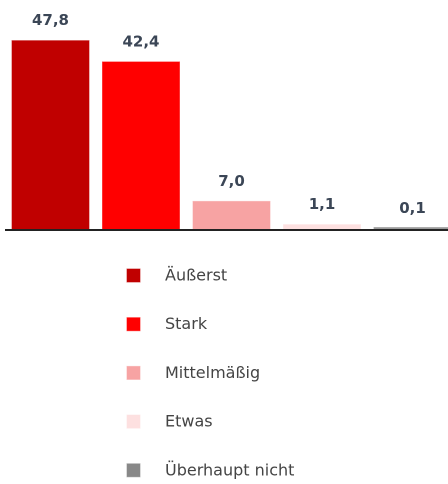 This screenshot has height=484, width=448. Describe the element at coordinates (412, 208) in the screenshot. I see `value-label: 0,1` at that location.